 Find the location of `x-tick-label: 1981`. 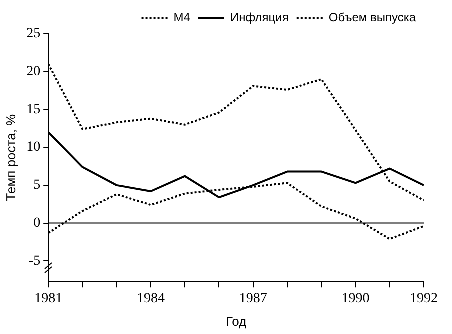

x-tick-label: 1981 is located at coordinates (48, 299).